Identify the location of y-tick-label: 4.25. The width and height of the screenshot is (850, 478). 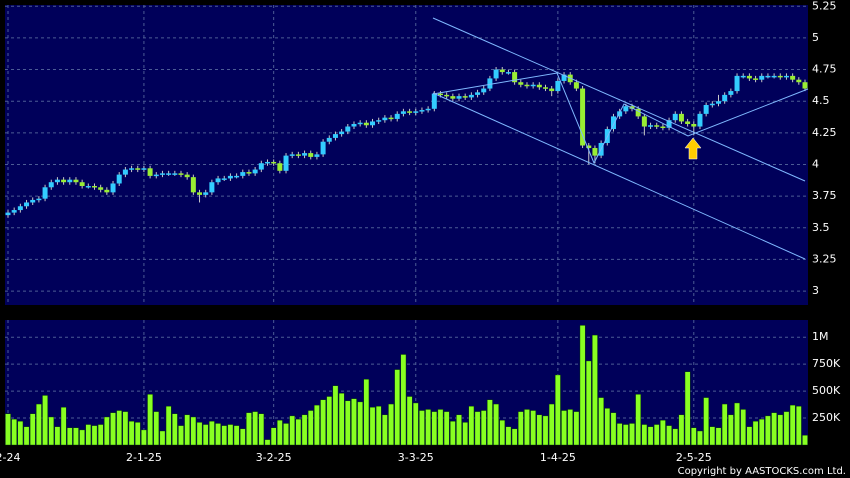
(824, 132).